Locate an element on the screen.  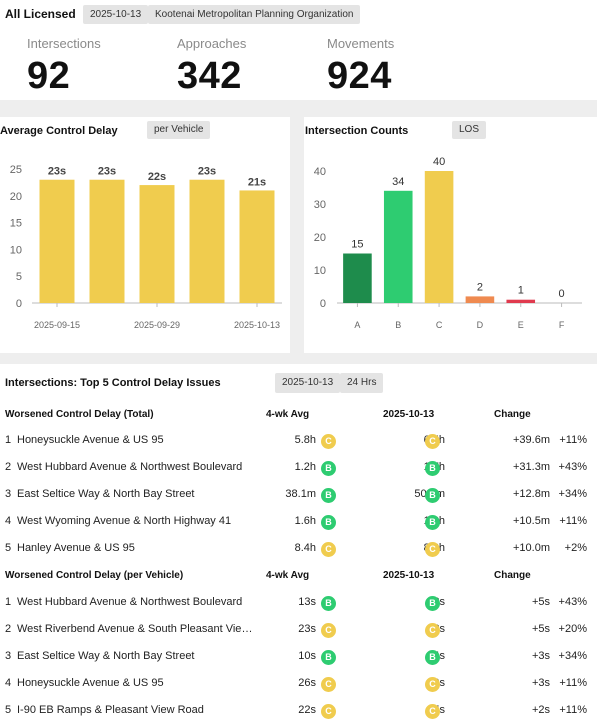
x-tick-label: 2025-10-13 is located at coordinates (257, 325).